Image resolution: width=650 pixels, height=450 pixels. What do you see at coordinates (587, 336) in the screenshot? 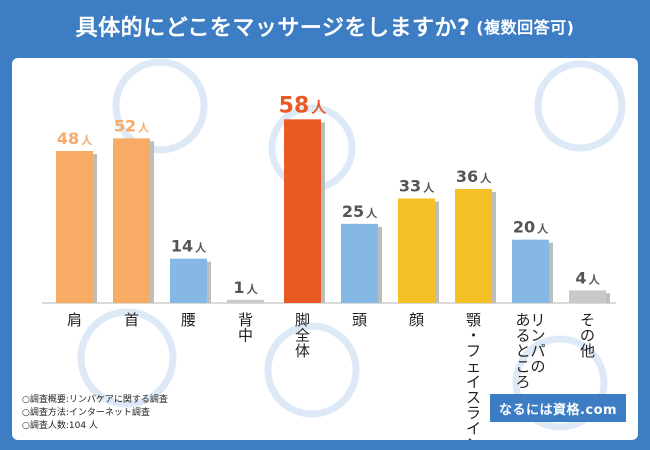
I see `category-label-9-0-1: の` at bounding box center [587, 336].